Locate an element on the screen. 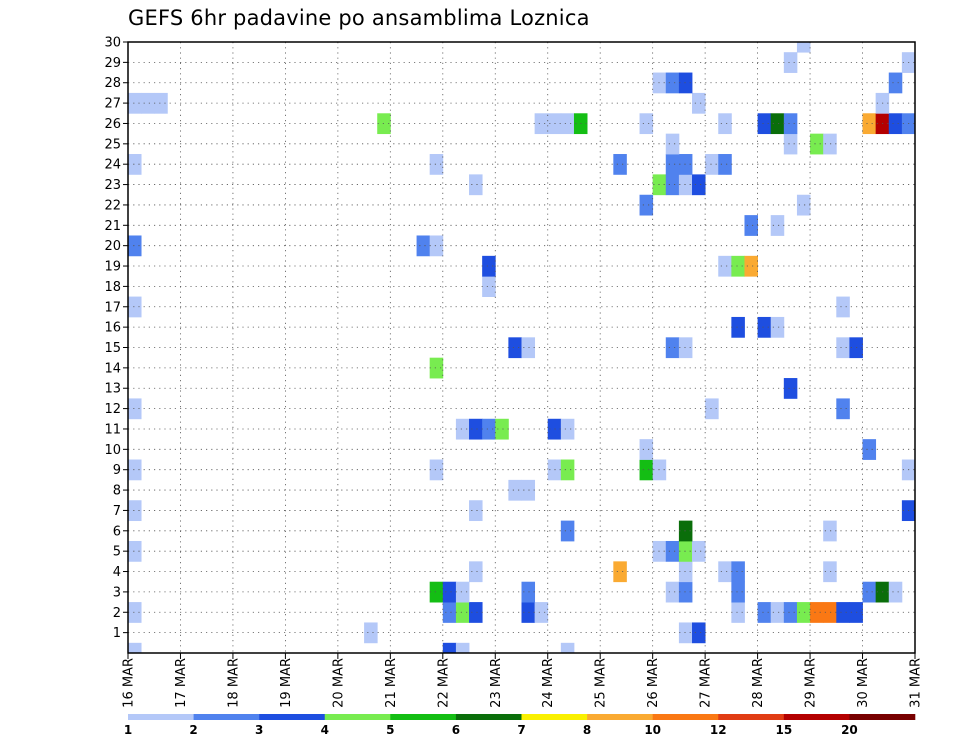 Image resolution: width=960 pixels, height=742 pixels. x-tick-label: 20 MAR is located at coordinates (338, 683).